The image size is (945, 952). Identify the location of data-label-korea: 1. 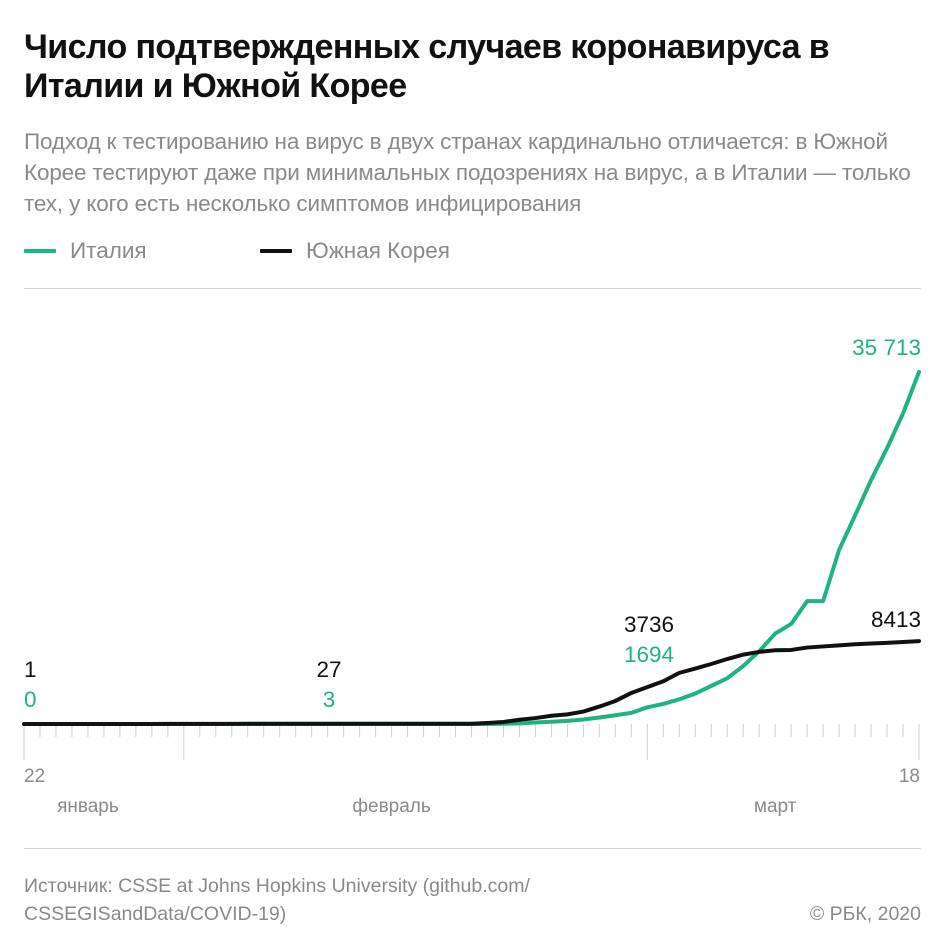
(30, 669).